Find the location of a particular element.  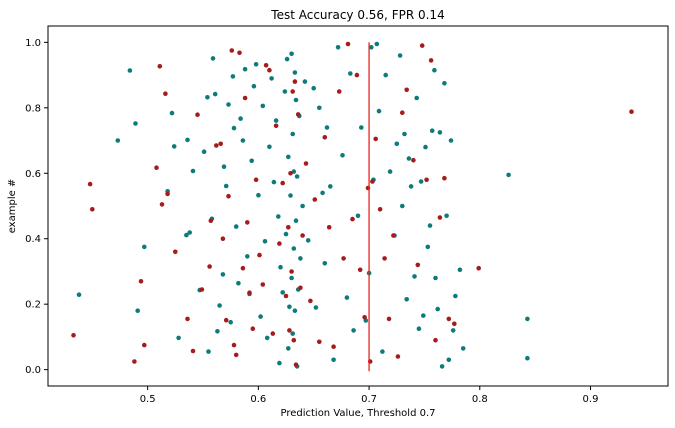

y-axis-ticks: 0.0 0.2 0.4 0.6 0.8 1.0 is located at coordinates (36, 207).